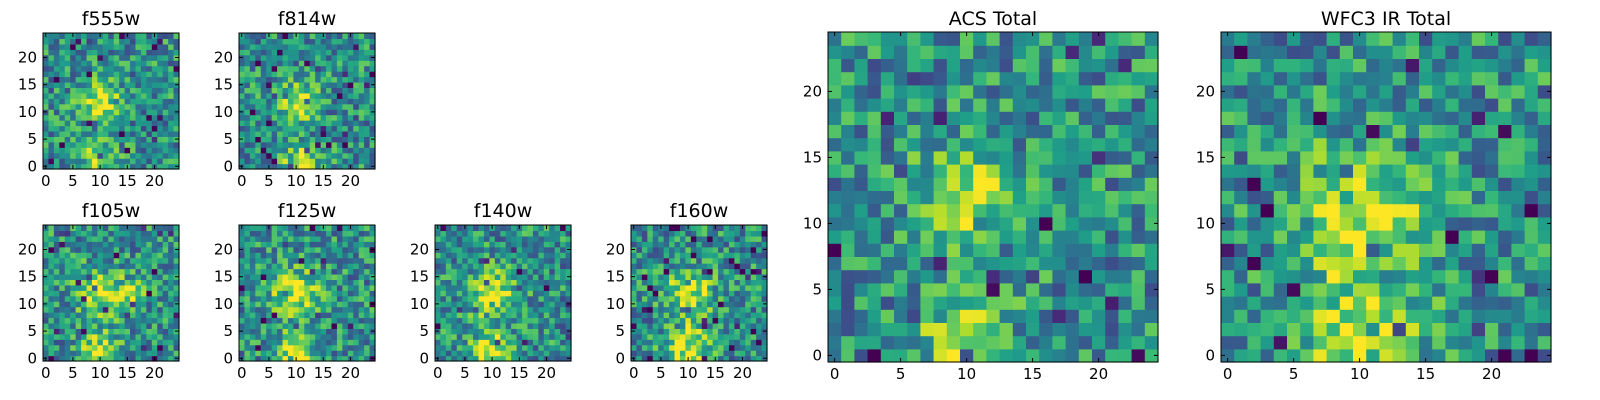  What do you see at coordinates (27, 57) in the screenshot?
I see `y-tick-label-f555w: 20` at bounding box center [27, 57].